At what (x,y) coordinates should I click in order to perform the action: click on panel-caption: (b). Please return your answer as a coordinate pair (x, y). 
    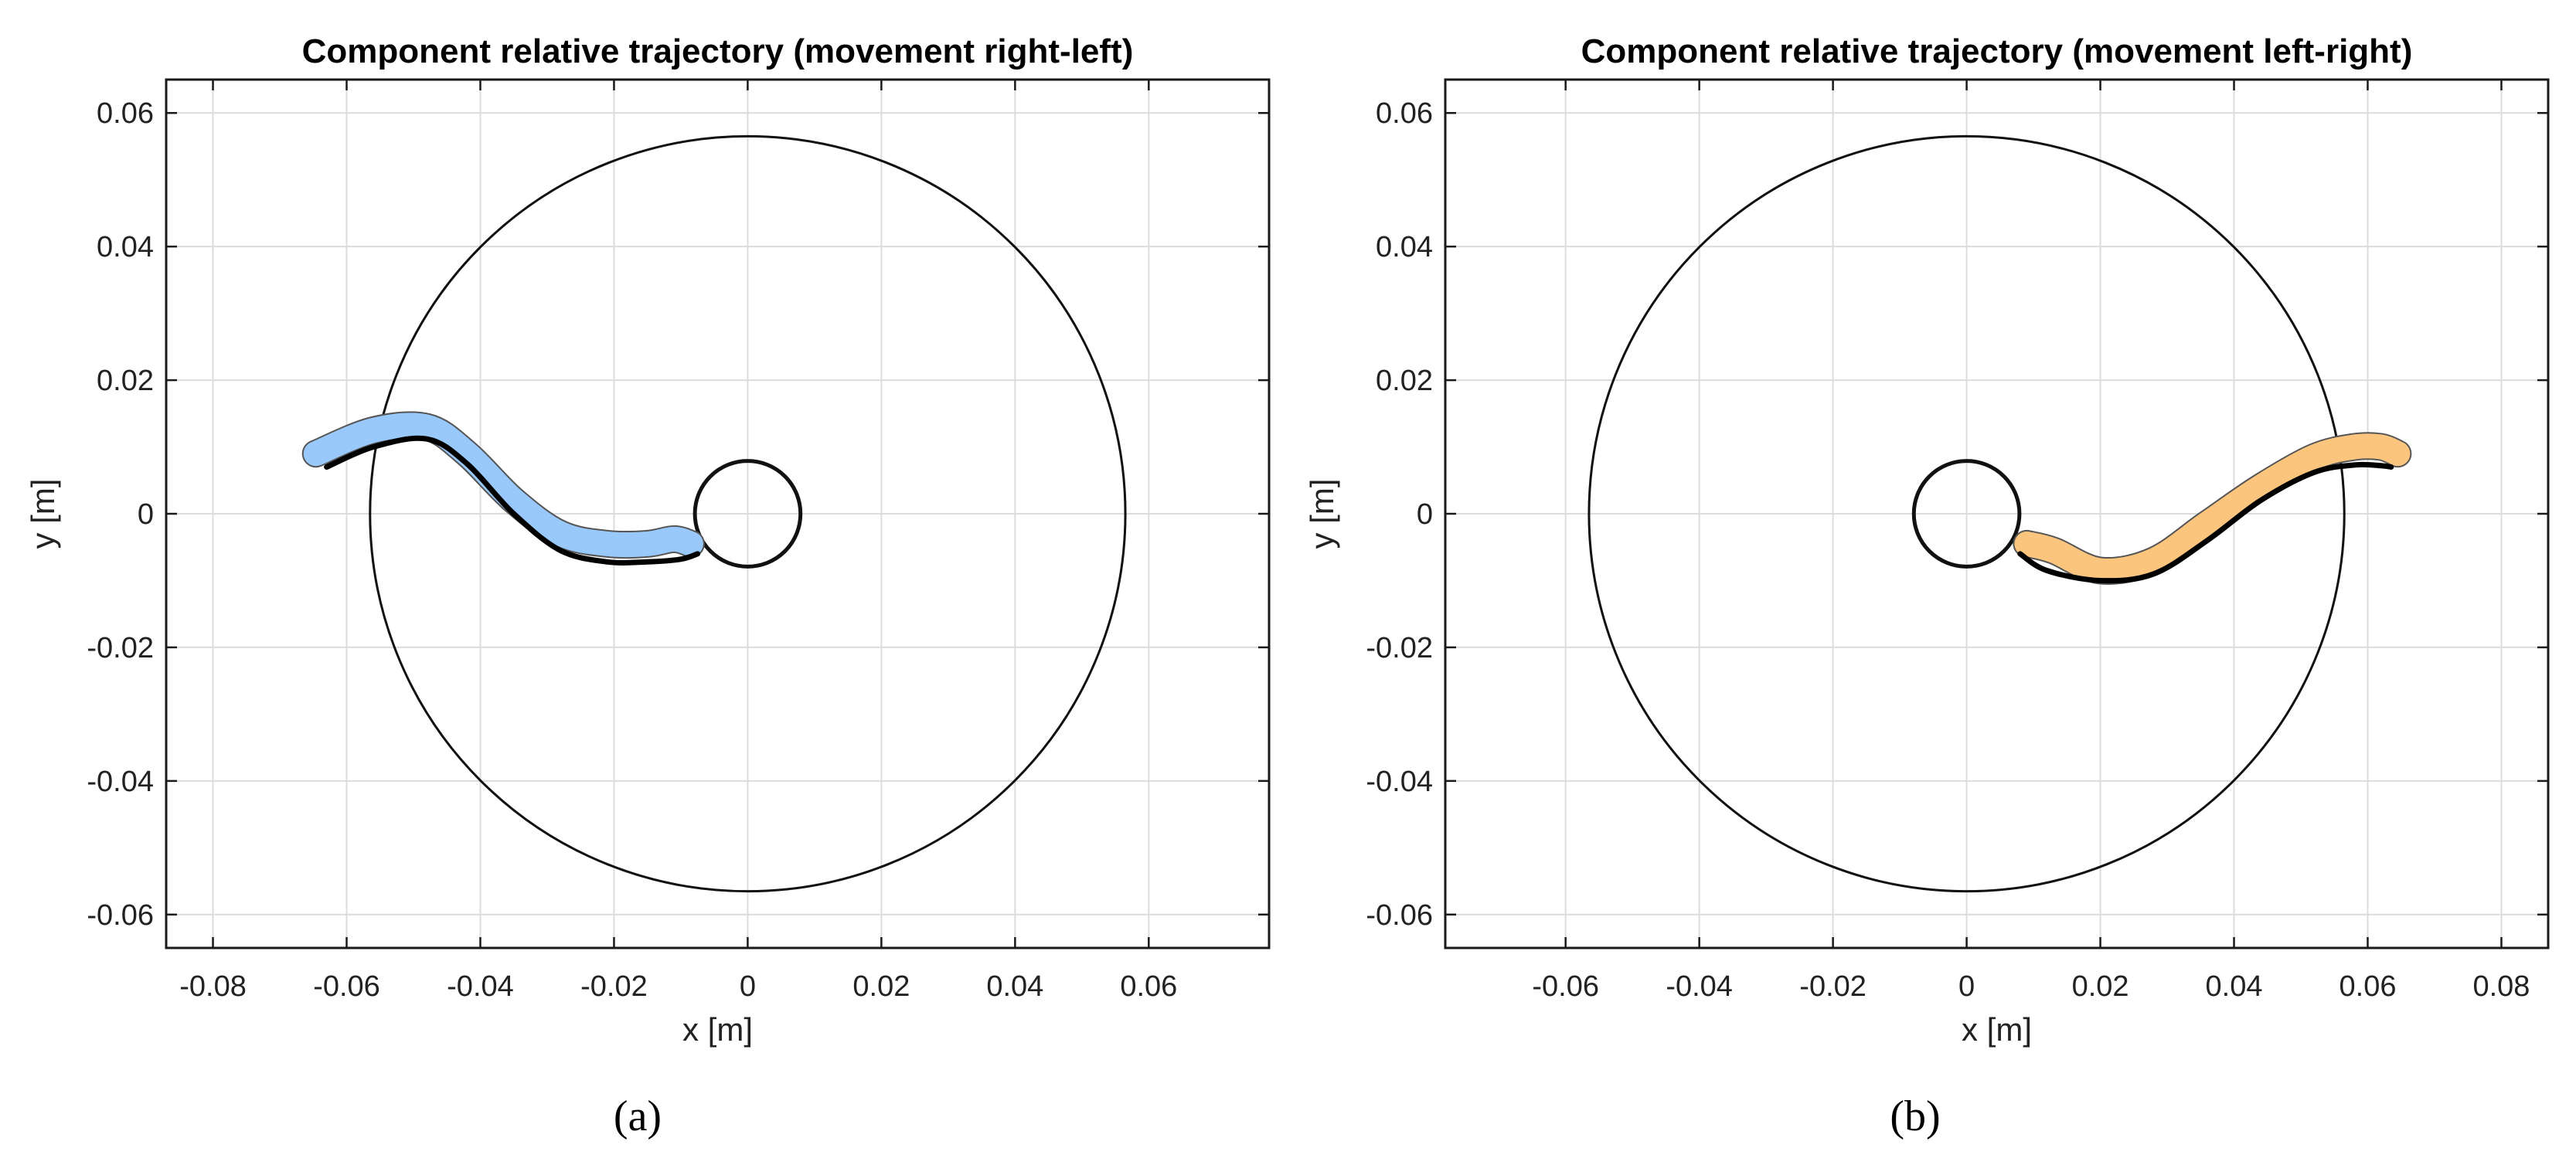
    Looking at the image, I should click on (1915, 1116).